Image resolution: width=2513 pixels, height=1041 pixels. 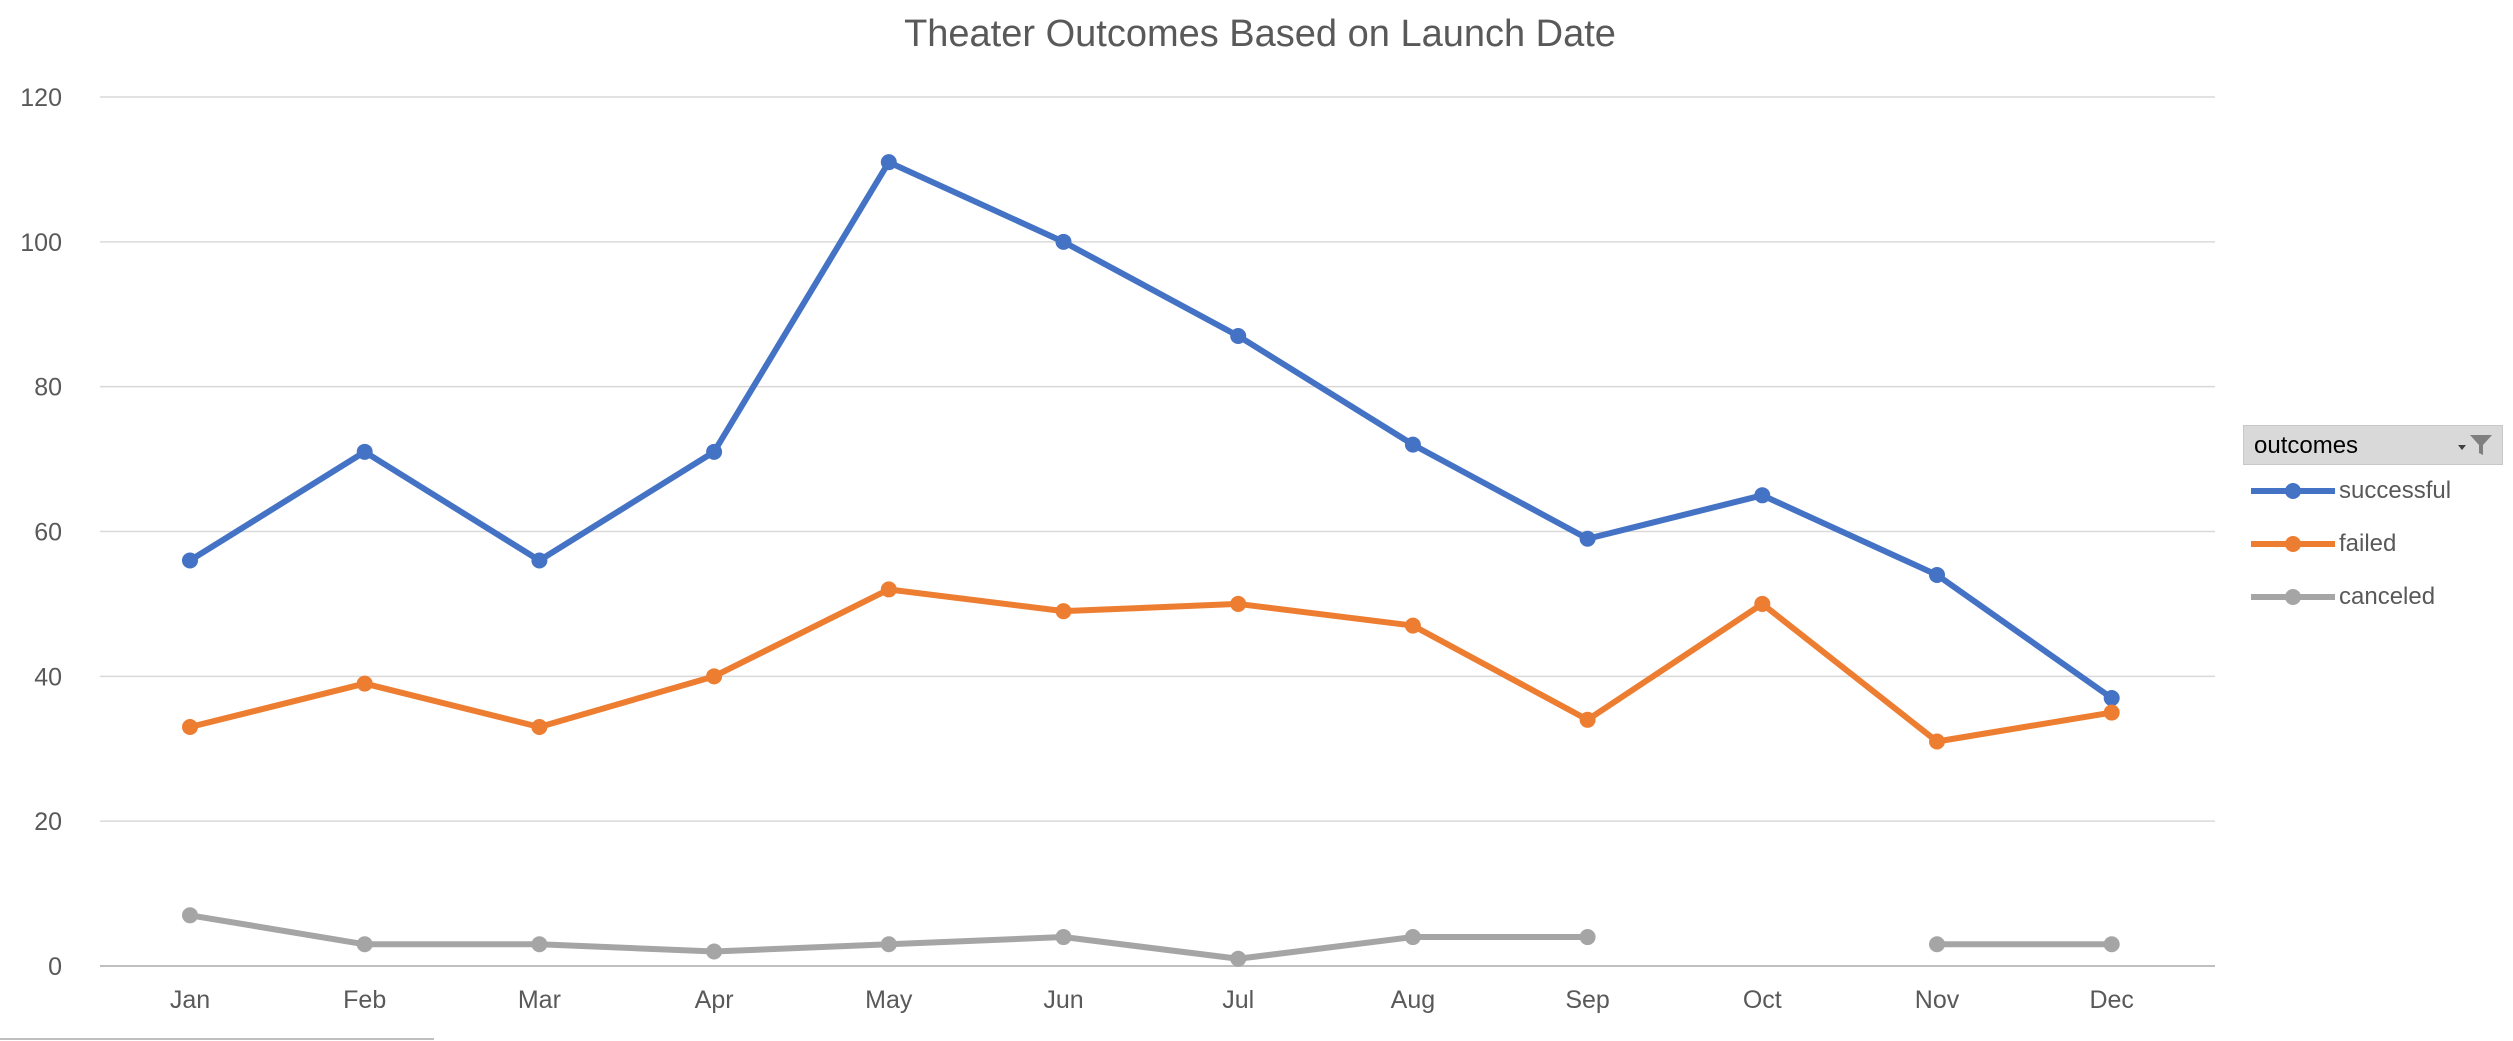 What do you see at coordinates (2387, 596) in the screenshot?
I see `legend-item-label: canceled` at bounding box center [2387, 596].